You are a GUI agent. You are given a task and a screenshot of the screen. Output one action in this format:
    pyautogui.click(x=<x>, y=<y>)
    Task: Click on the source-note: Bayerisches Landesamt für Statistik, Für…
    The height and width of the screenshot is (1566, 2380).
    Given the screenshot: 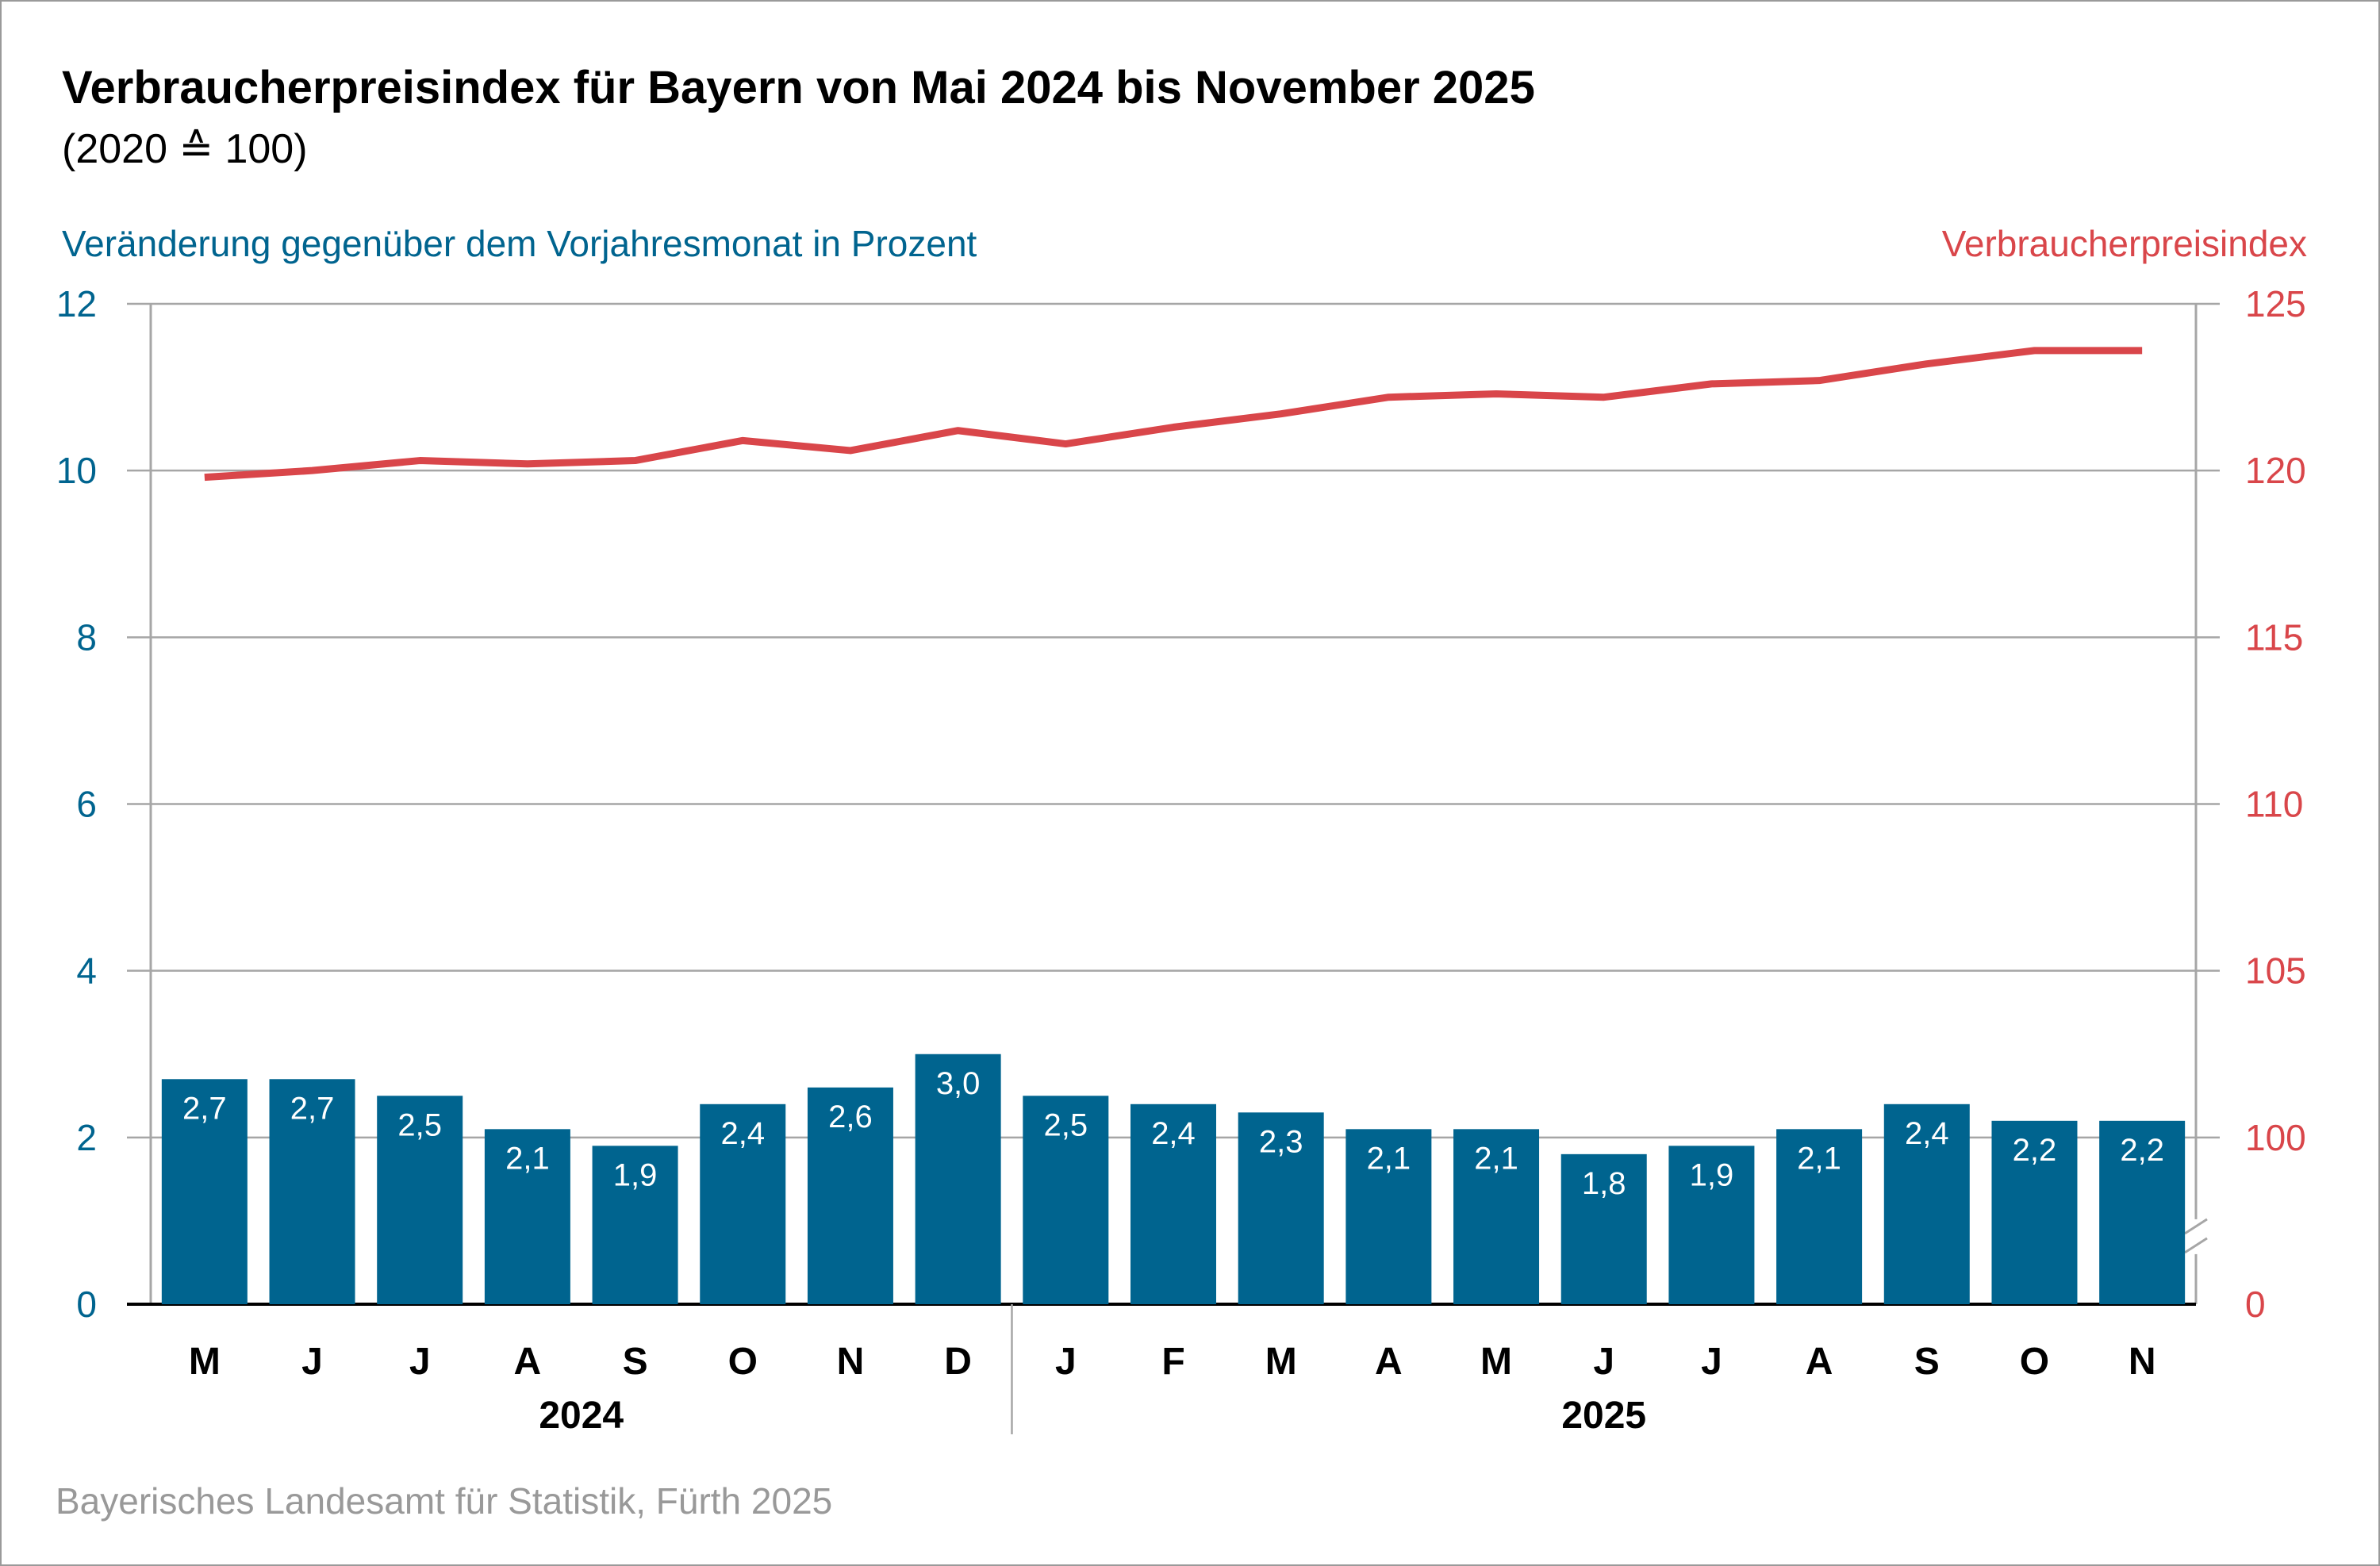 What is the action you would take?
    pyautogui.click(x=444, y=1501)
    